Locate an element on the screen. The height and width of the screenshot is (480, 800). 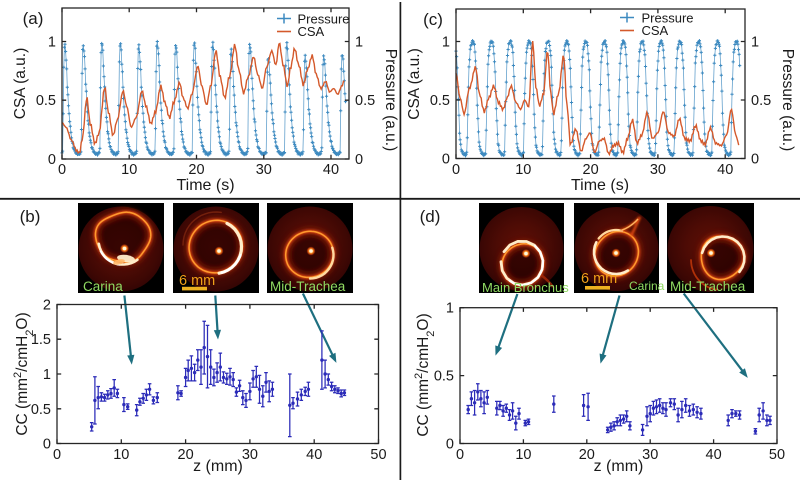
svg-text: (d) is located at coordinates (430, 216).